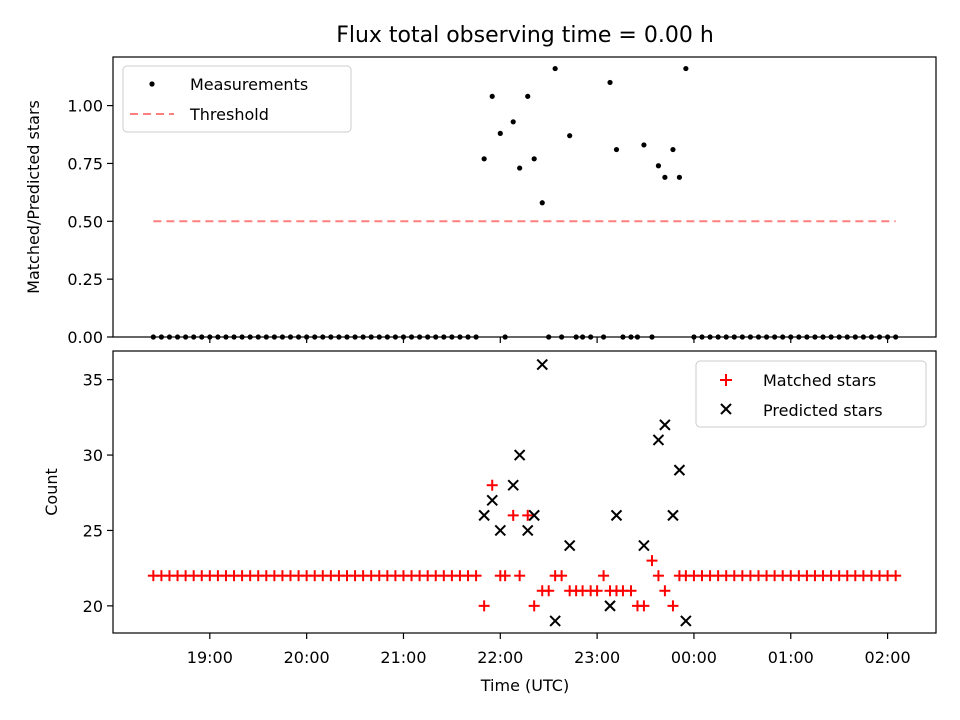 The width and height of the screenshot is (960, 720). I want to click on top-y-tick-label: 0.50, so click(85, 221).